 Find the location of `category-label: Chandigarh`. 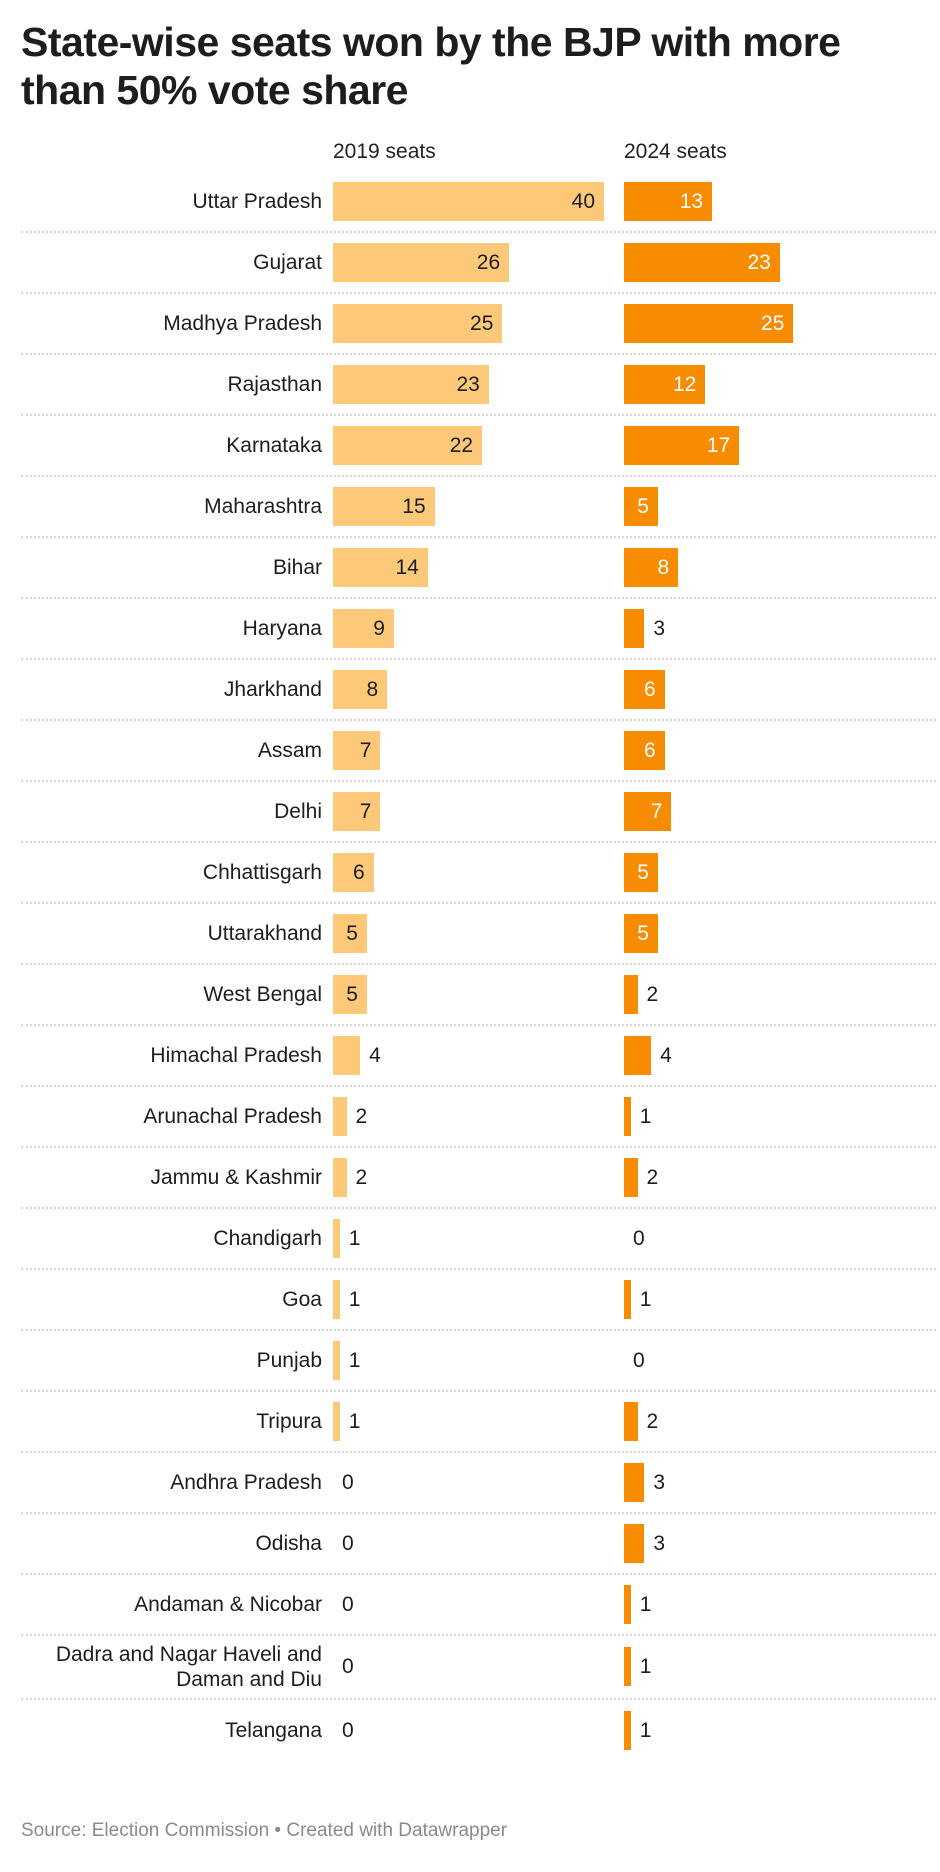

category-label: Chandigarh is located at coordinates (267, 1238).